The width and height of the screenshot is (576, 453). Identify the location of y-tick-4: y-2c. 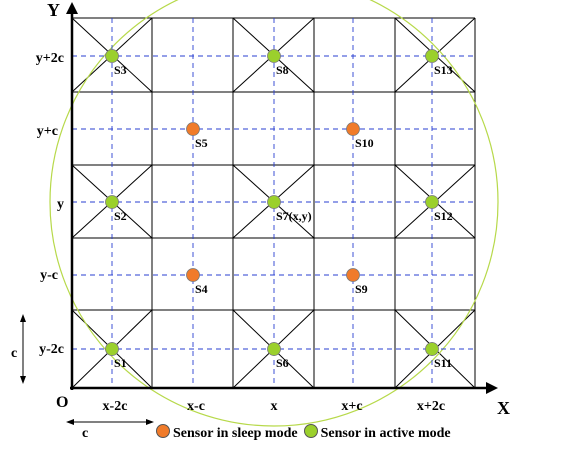
(51, 349).